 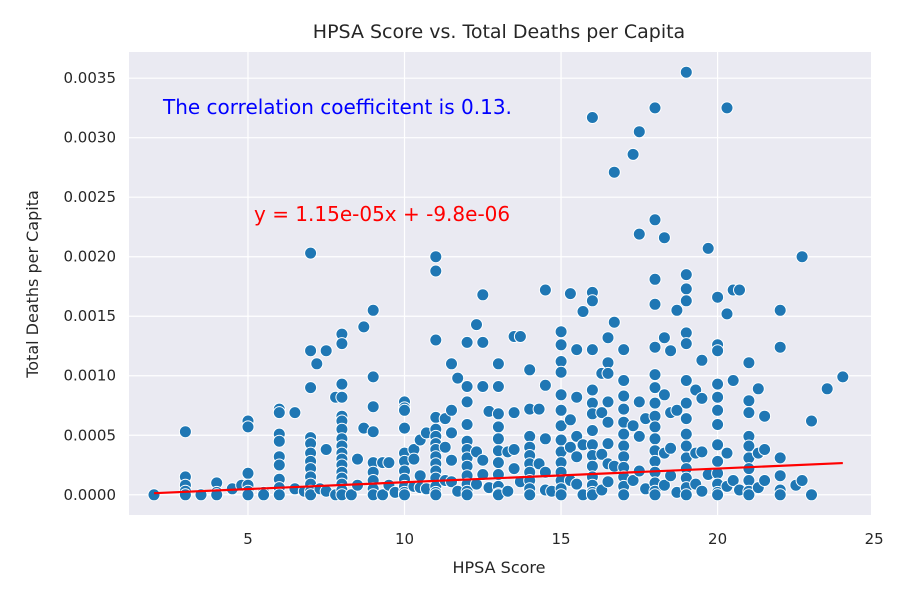 What do you see at coordinates (499, 567) in the screenshot?
I see `x-axis-label: HPSA Score` at bounding box center [499, 567].